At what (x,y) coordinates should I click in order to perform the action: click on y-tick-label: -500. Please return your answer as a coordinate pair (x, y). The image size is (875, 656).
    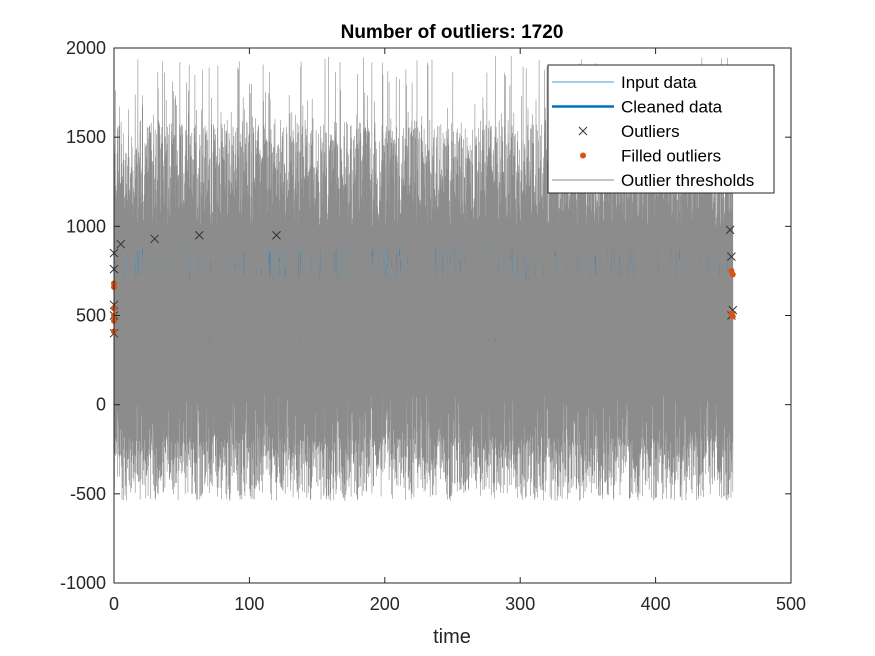
    Looking at the image, I should click on (88, 494).